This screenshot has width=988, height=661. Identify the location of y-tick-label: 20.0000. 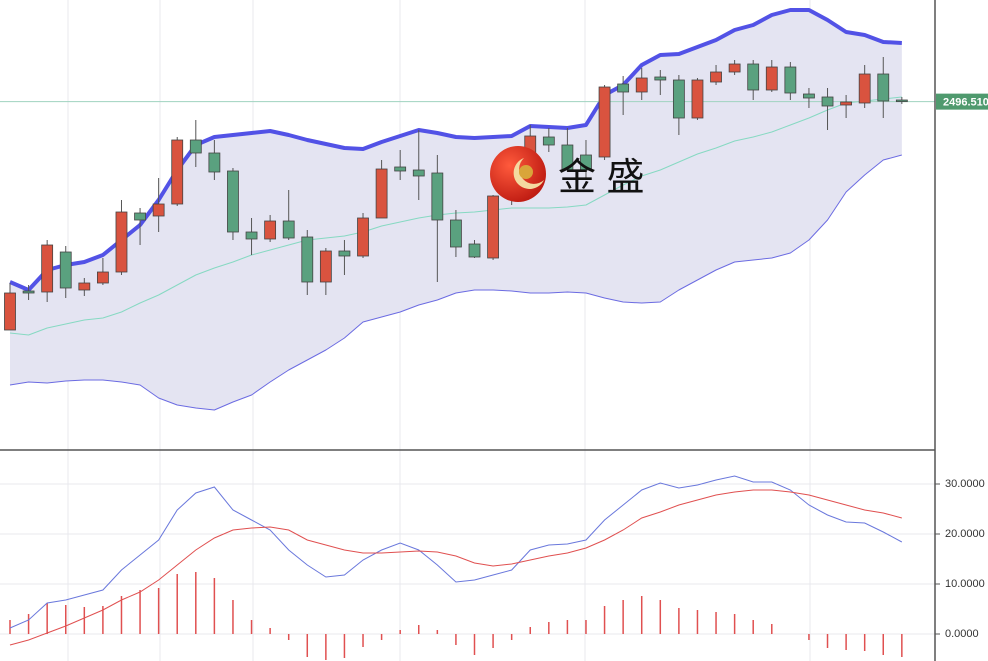
(965, 534).